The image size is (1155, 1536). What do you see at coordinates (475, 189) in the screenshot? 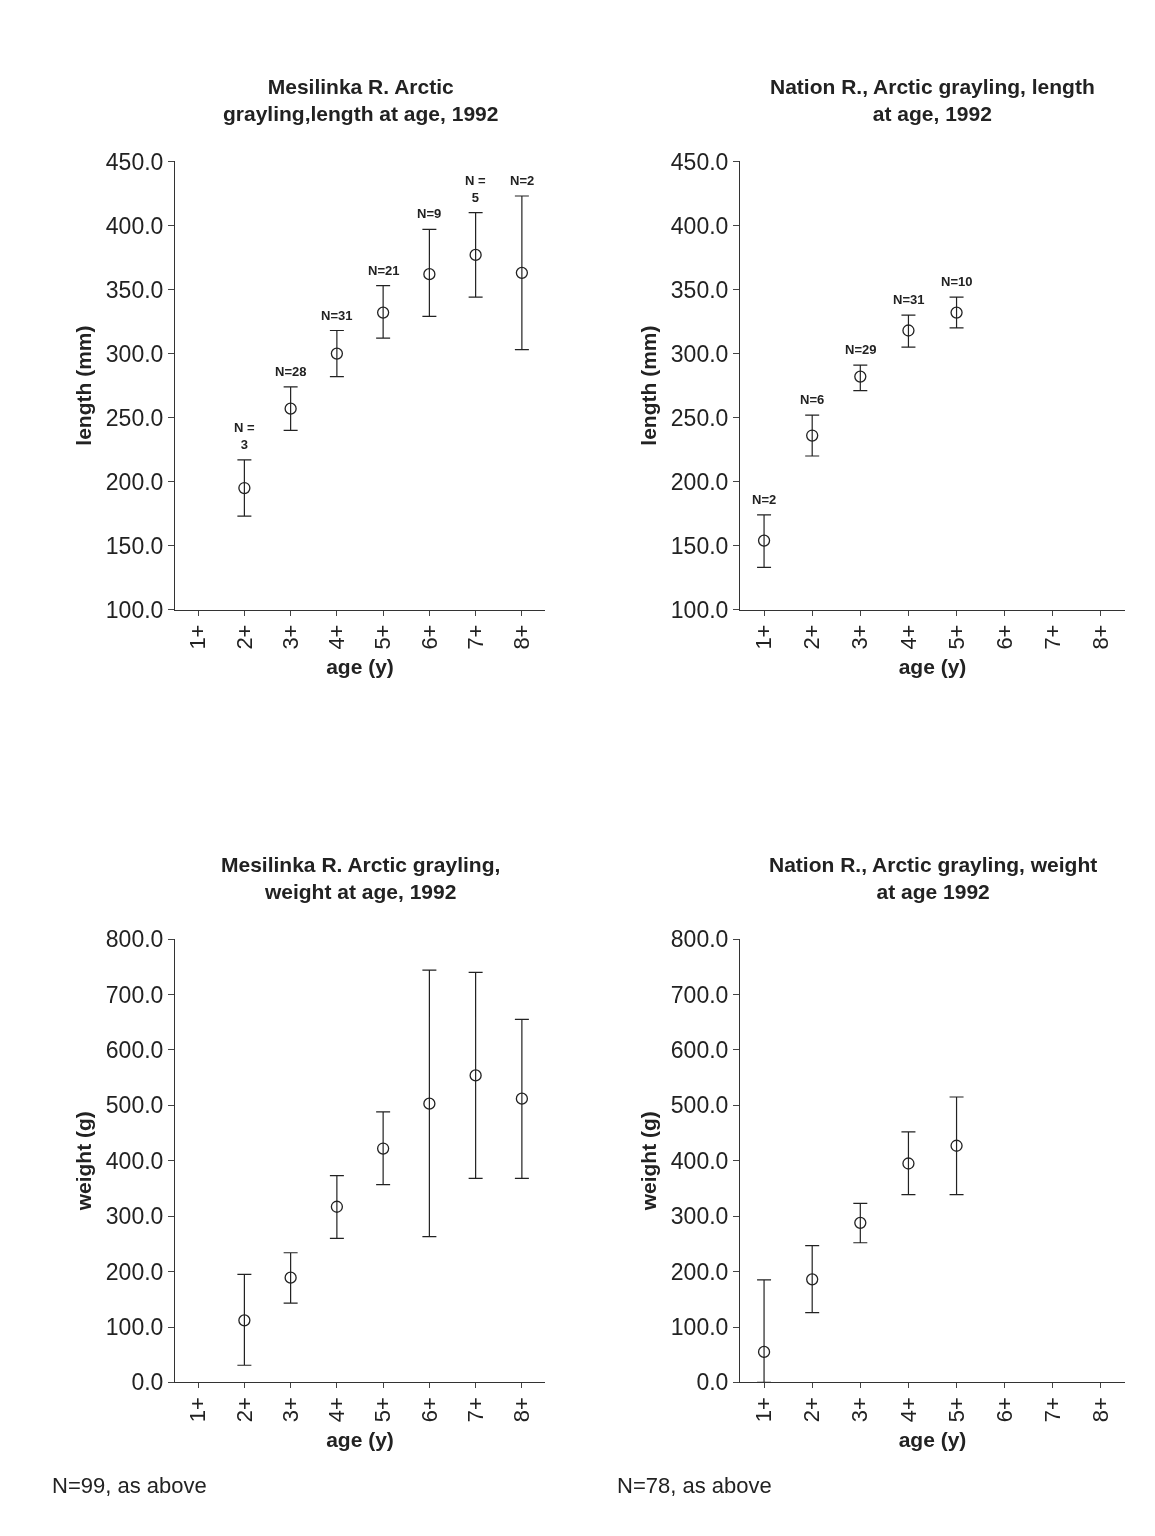
I see `annotation: N = 5` at bounding box center [475, 189].